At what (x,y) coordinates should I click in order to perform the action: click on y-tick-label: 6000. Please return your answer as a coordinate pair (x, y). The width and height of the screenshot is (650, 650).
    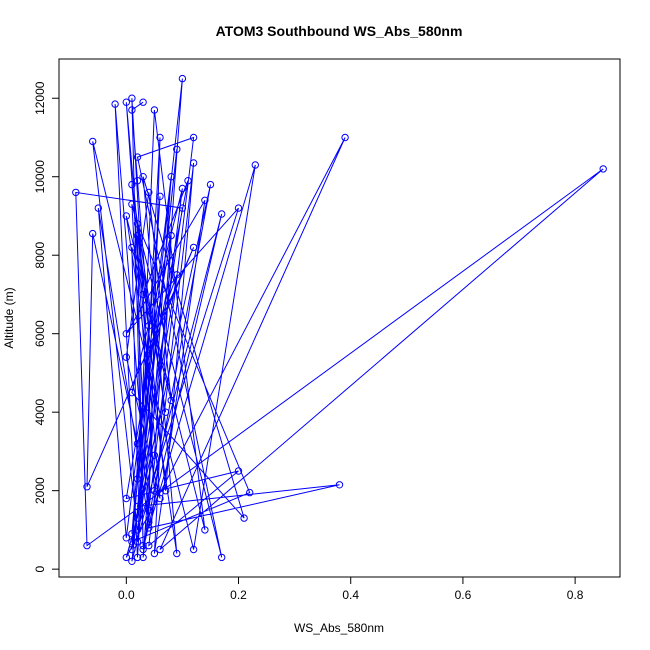
    Looking at the image, I should click on (40, 333).